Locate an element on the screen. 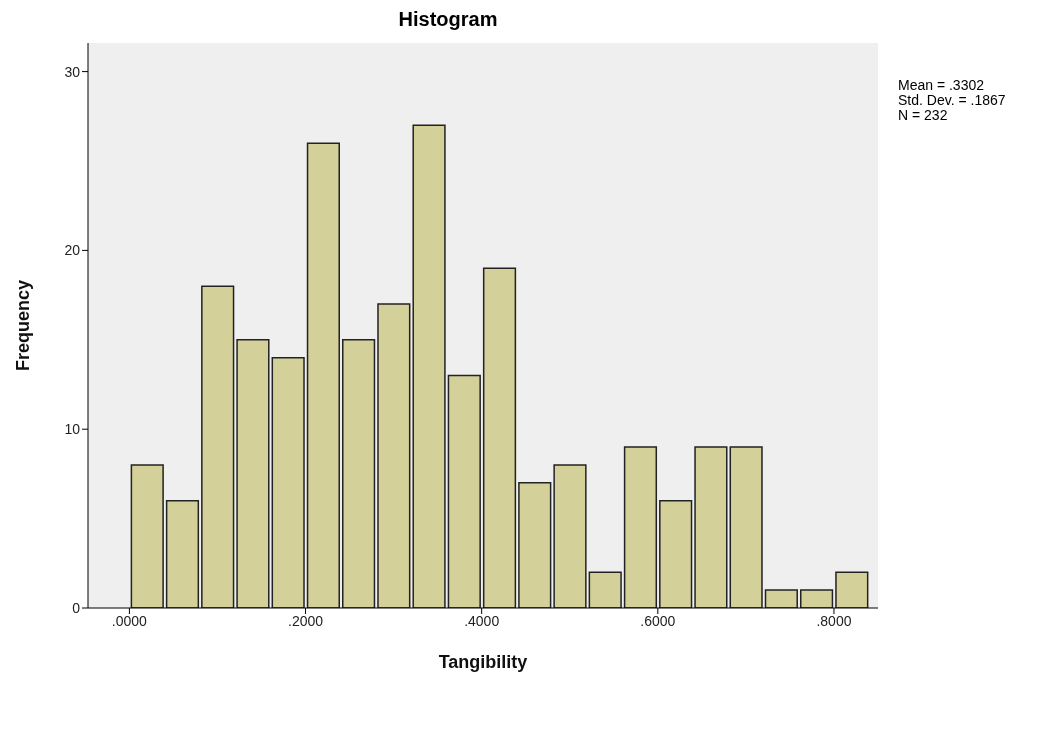  x-tick-label: .0000 is located at coordinates (129, 620).